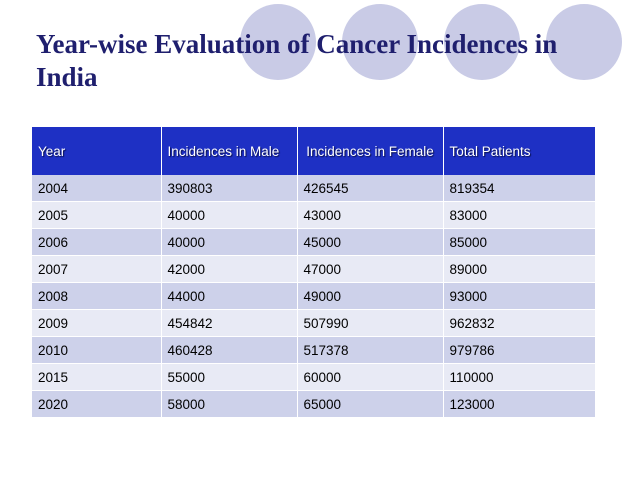 Image resolution: width=638 pixels, height=479 pixels. What do you see at coordinates (370, 242) in the screenshot?
I see `cell-female: 45000` at bounding box center [370, 242].